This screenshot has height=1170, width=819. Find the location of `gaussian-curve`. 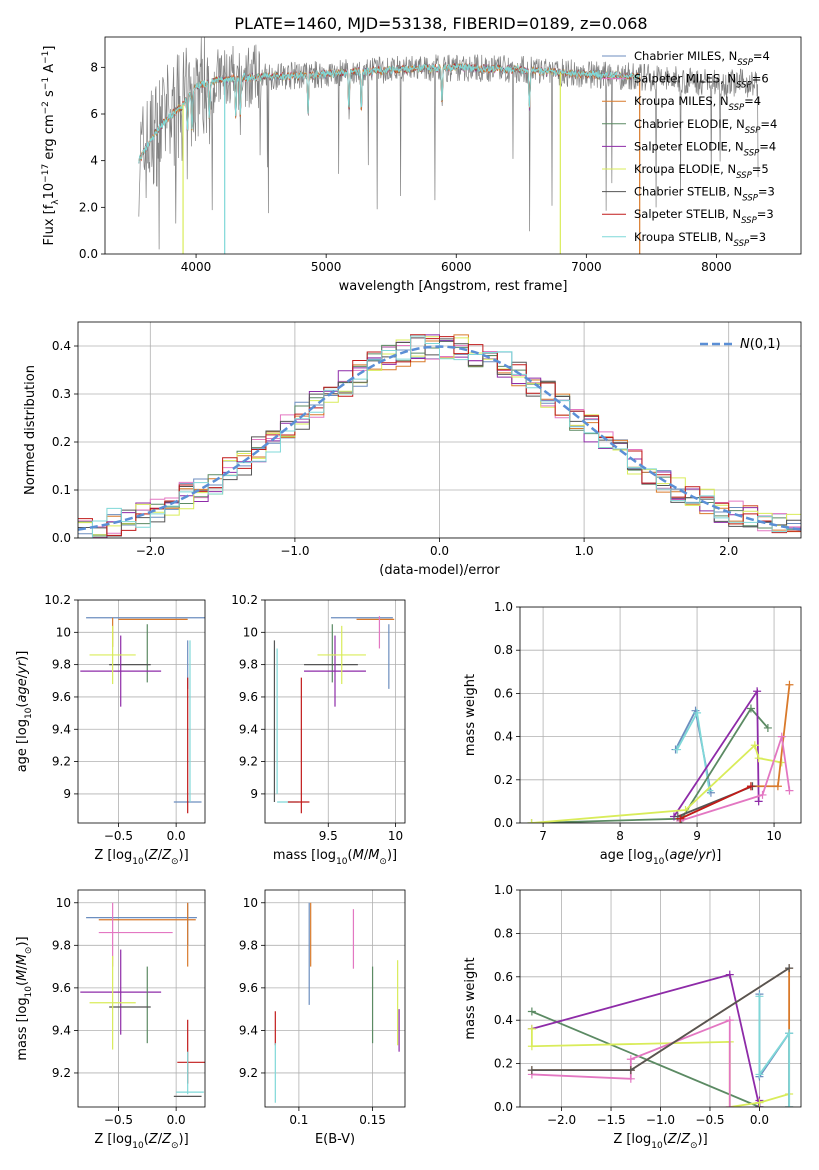

gaussian-curve is located at coordinates (439, 438).